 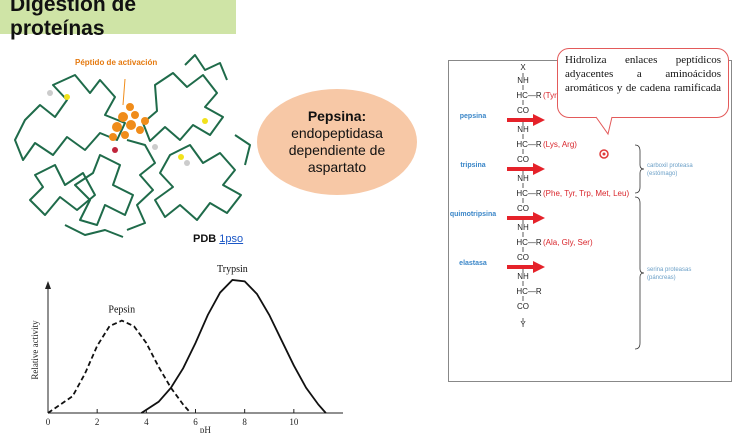 I want to click on activation-peptide-label: Péptido de activación, so click(x=116, y=62).